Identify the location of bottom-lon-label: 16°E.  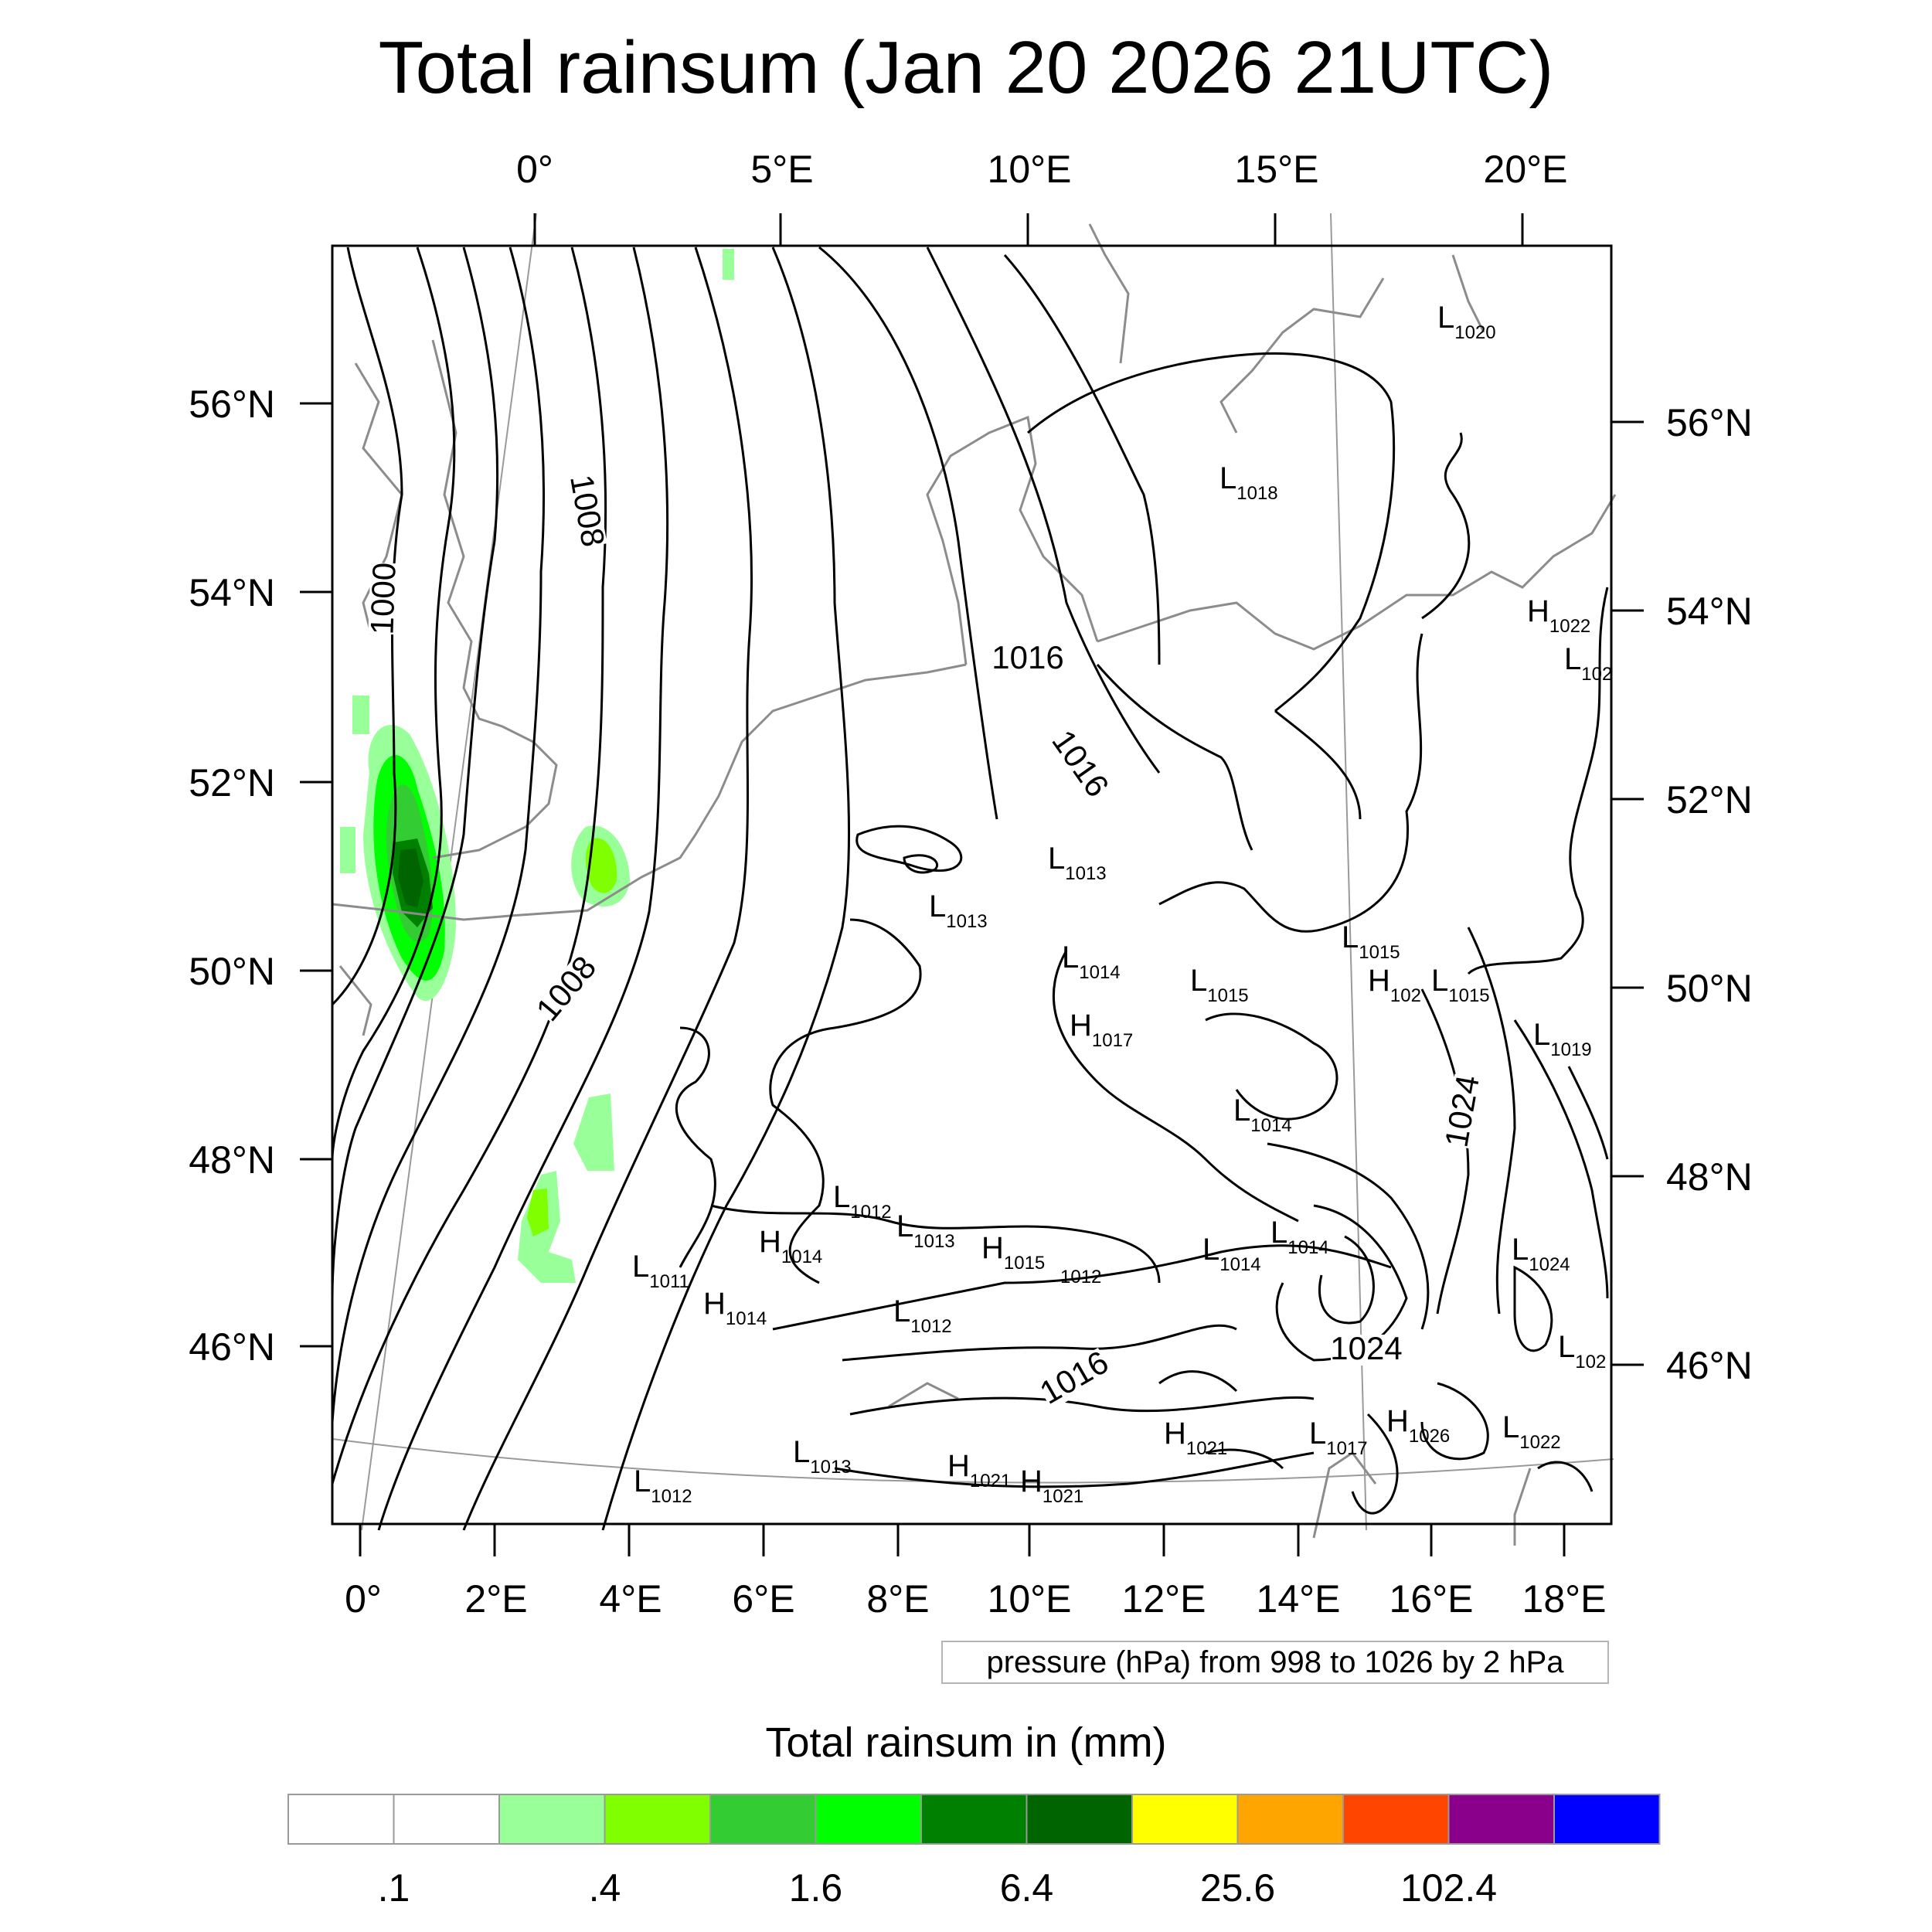
(1432, 1599).